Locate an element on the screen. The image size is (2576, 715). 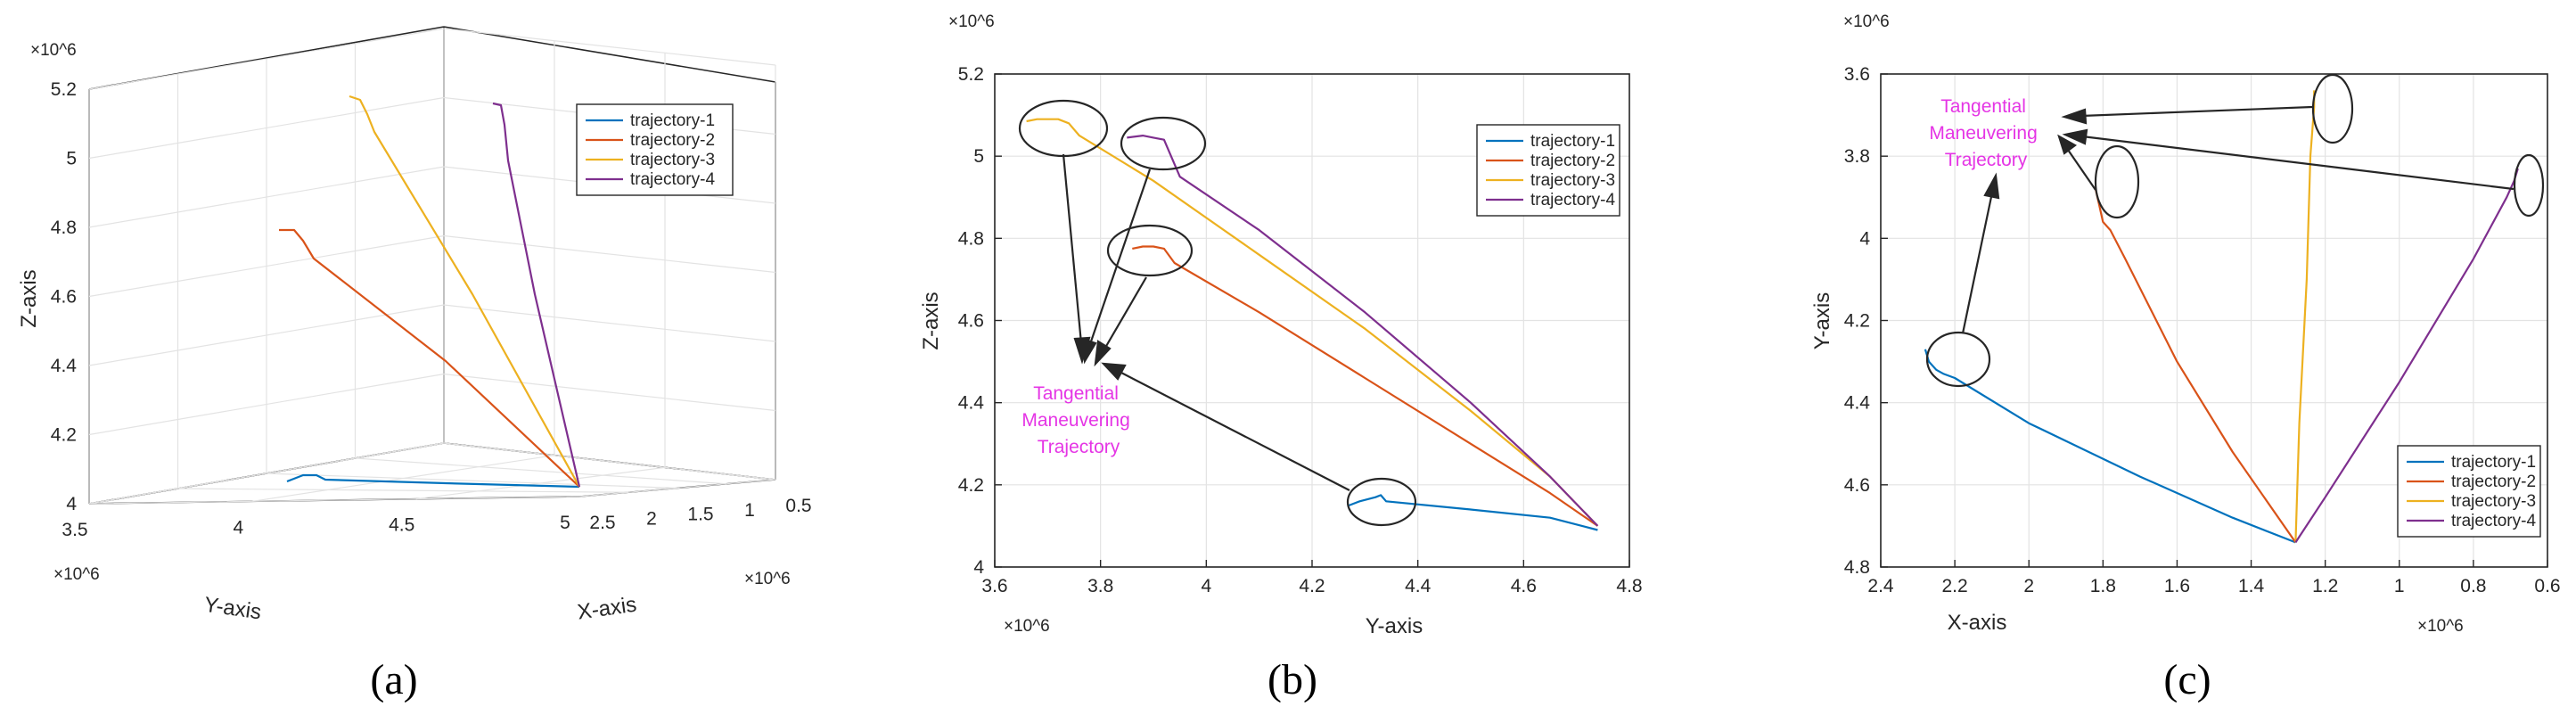
y-tick-label: 4.6 is located at coordinates (971, 321).